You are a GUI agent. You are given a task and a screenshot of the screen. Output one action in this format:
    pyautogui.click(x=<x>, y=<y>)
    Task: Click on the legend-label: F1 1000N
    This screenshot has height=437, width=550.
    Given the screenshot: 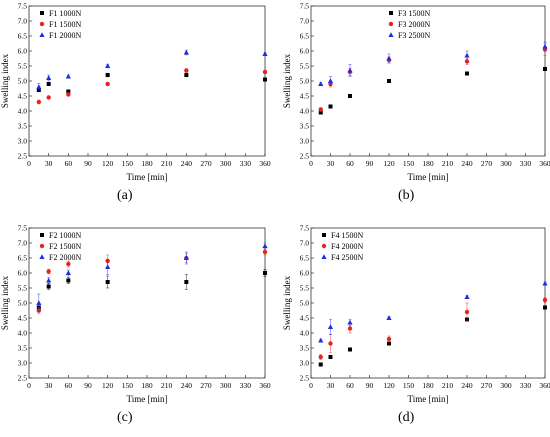 What is the action you would take?
    pyautogui.click(x=65, y=13)
    